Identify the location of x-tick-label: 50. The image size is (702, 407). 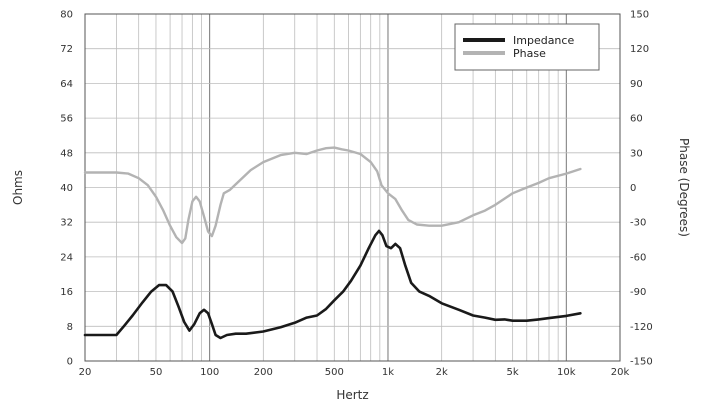
(156, 372).